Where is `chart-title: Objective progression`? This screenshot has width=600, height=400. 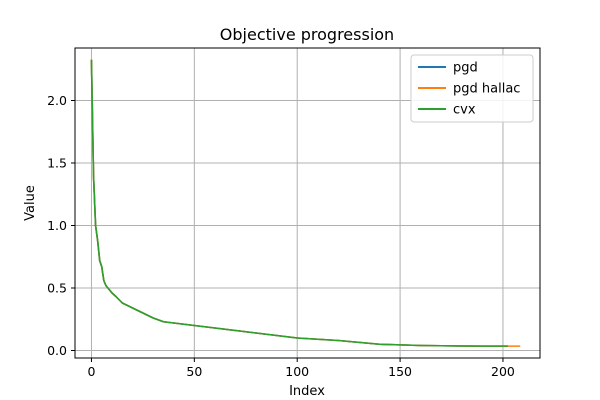
chart-title: Objective progression is located at coordinates (307, 34).